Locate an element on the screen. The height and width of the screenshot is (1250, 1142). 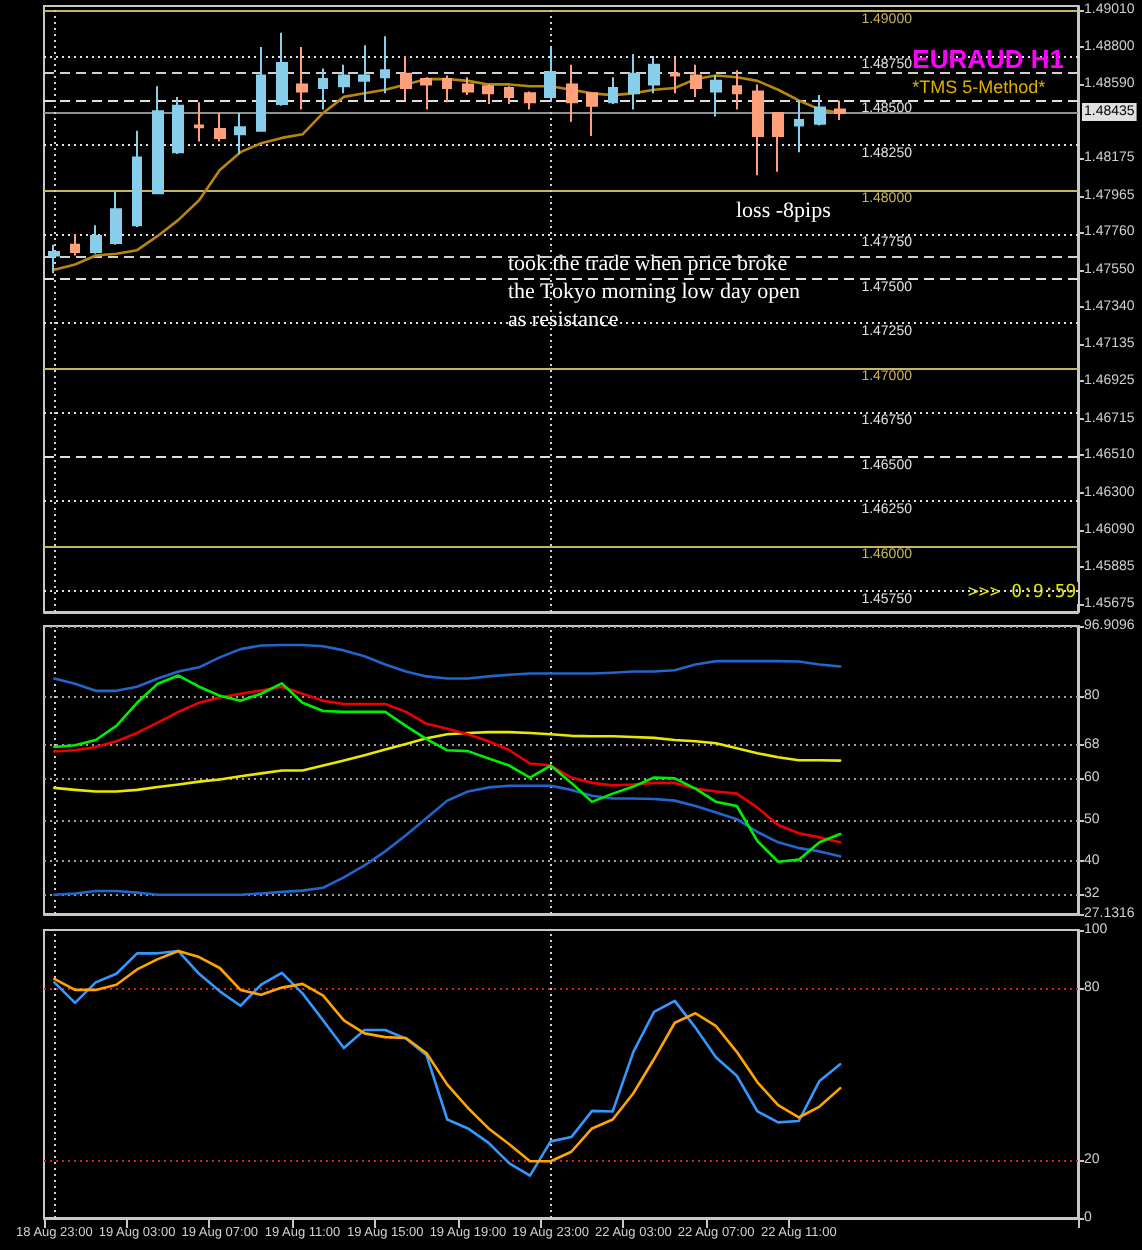
annotation: took the trade when price broke the Tokyo morning low day open as resistance is located at coordinates (657, 292).